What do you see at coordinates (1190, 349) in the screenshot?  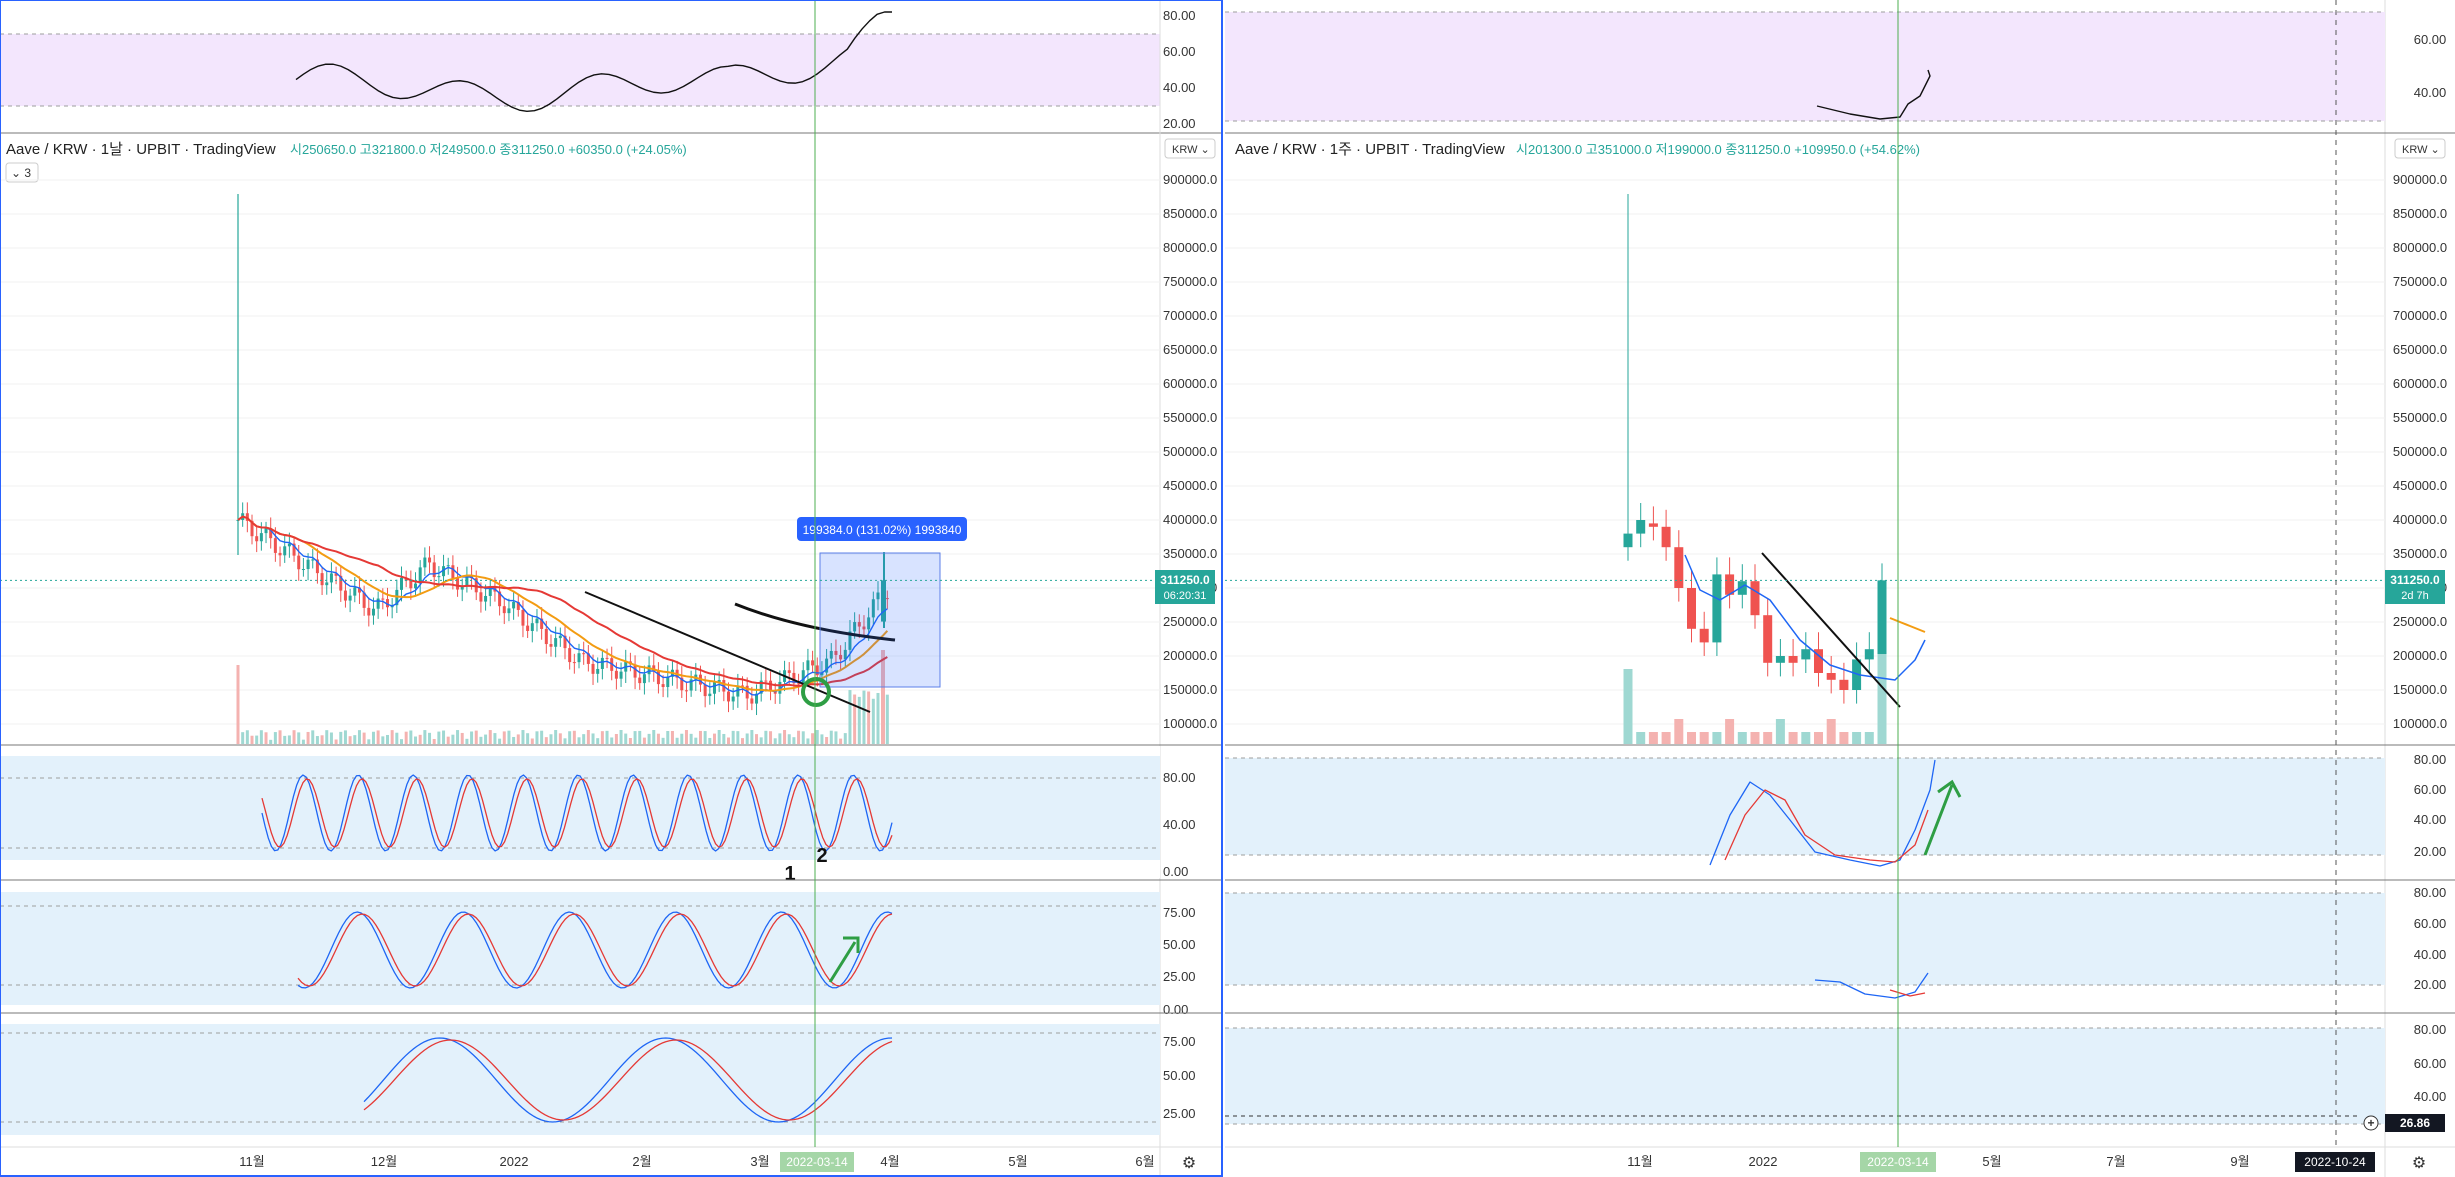 I see `left-price-tick: 650000.0` at bounding box center [1190, 349].